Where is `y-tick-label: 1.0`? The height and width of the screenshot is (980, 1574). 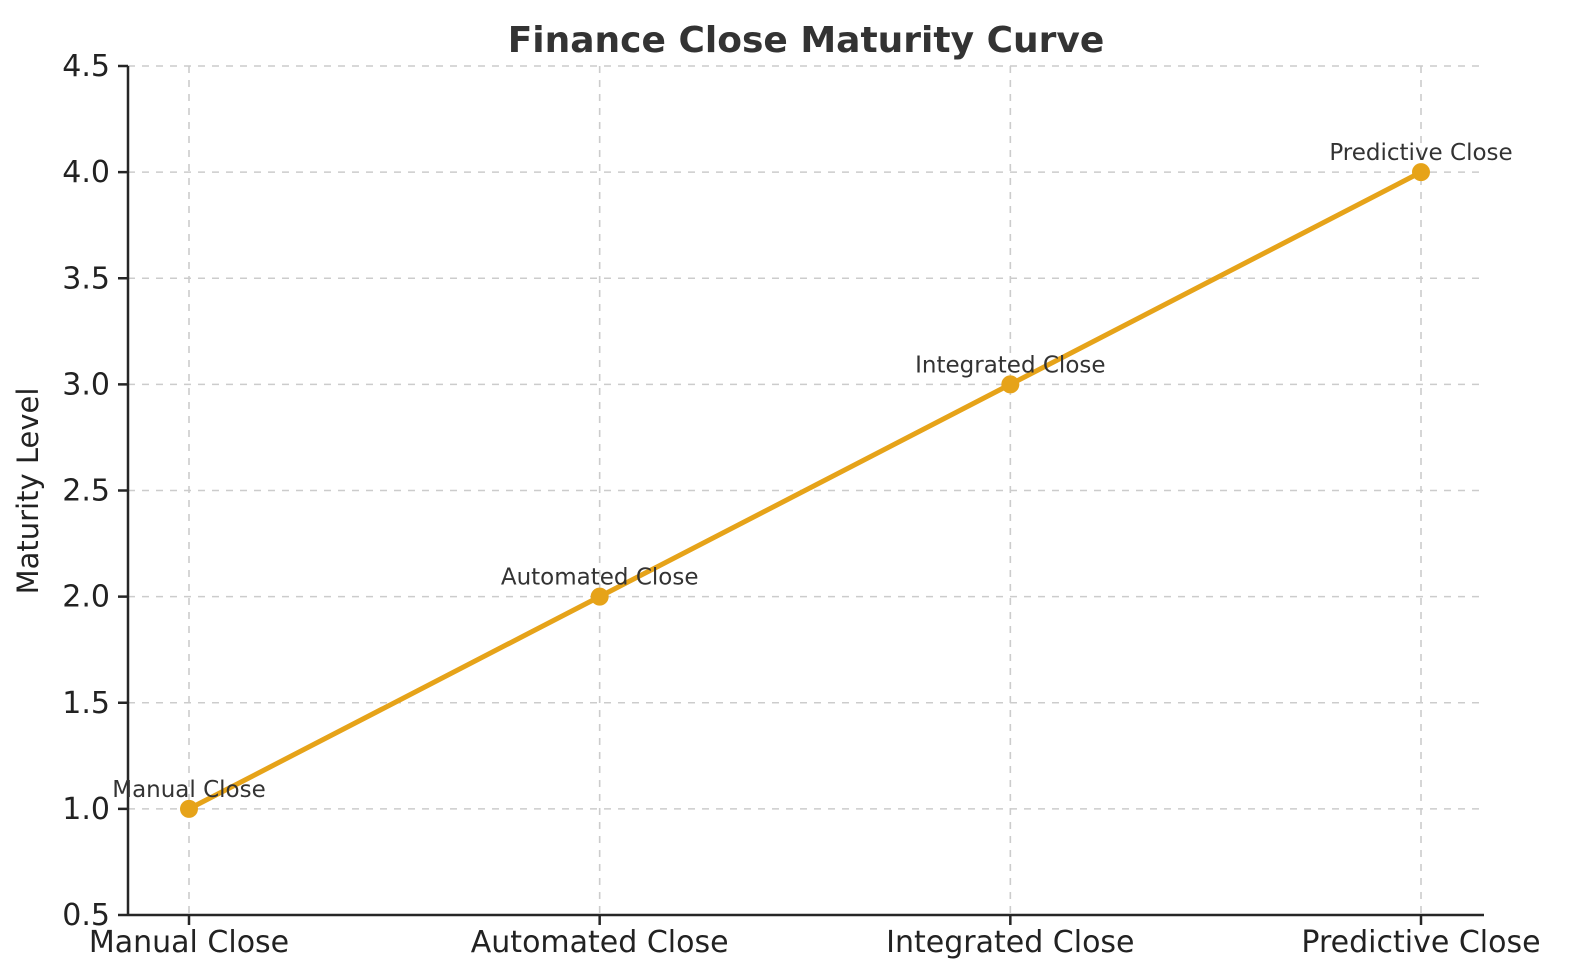 y-tick-label: 1.0 is located at coordinates (86, 809).